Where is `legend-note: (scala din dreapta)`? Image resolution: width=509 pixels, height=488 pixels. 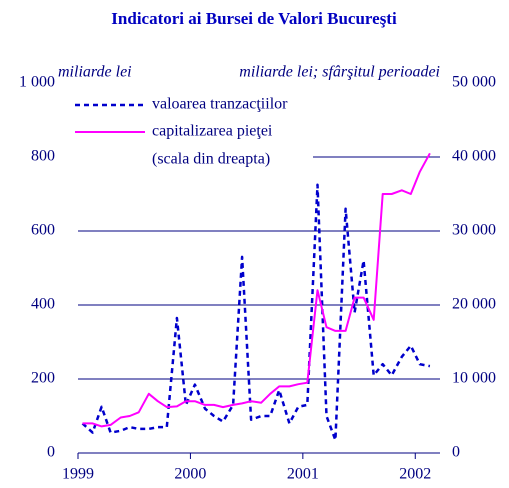
legend-note: (scala din dreapta) is located at coordinates (211, 159).